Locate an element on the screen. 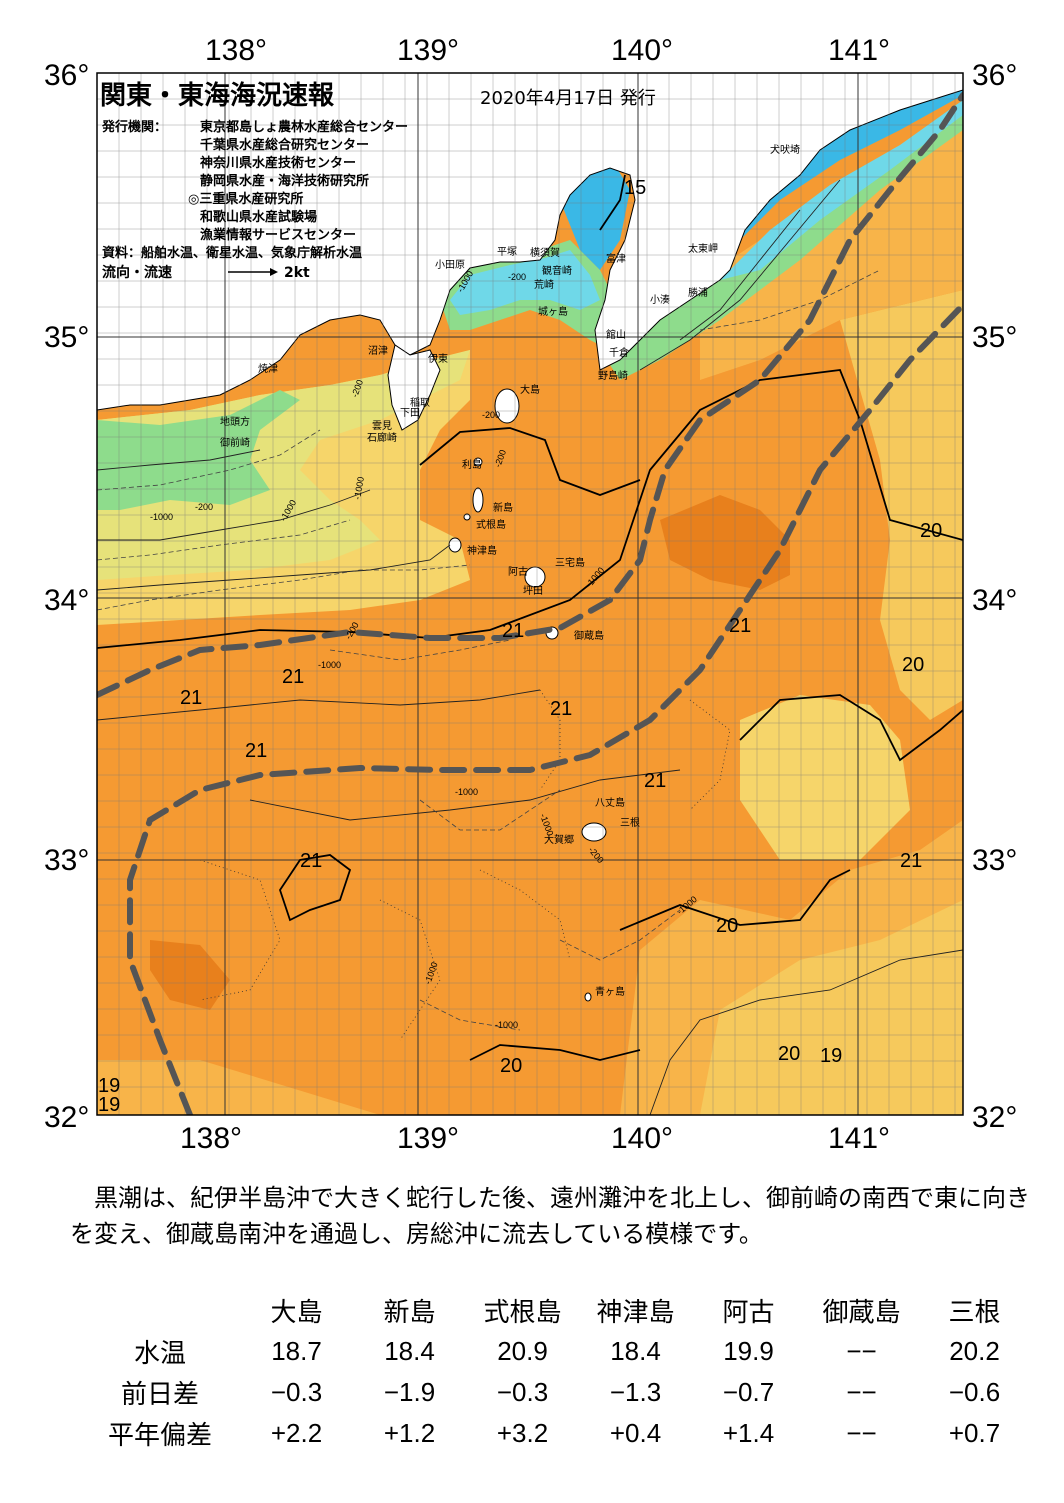 The height and width of the screenshot is (1503, 1064). place-katsuura: 勝浦 is located at coordinates (698, 292).